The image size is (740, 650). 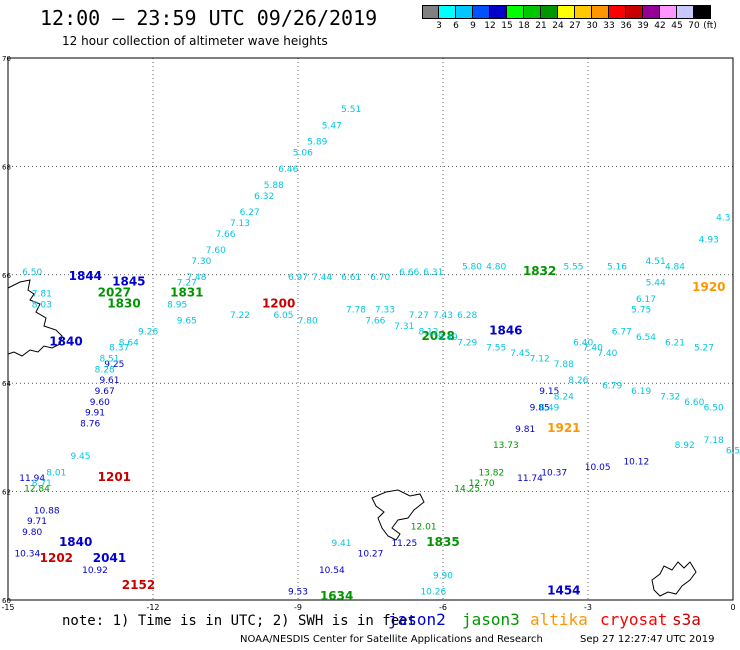 What do you see at coordinates (148, 332) in the screenshot?
I see `wave-height-value: 9.26` at bounding box center [148, 332].